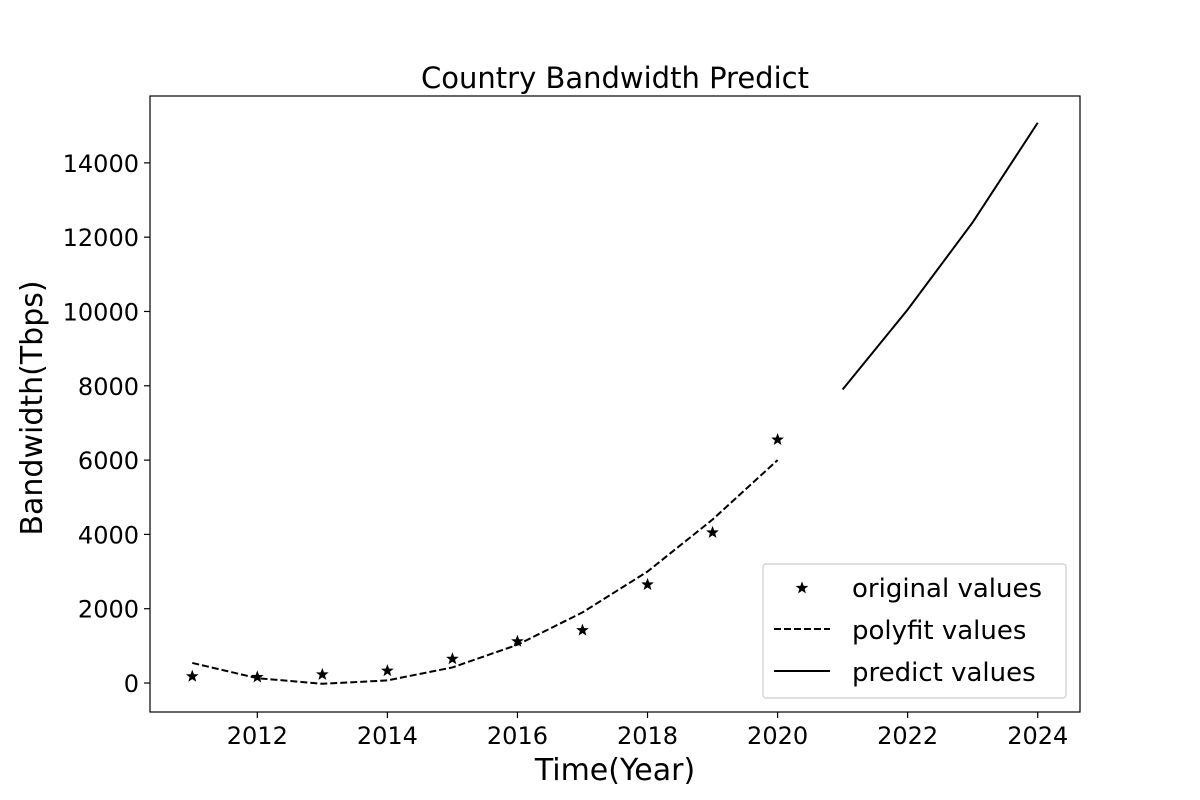 The height and width of the screenshot is (800, 1200). I want to click on legend-label-polyfit: polyfit values, so click(939, 631).